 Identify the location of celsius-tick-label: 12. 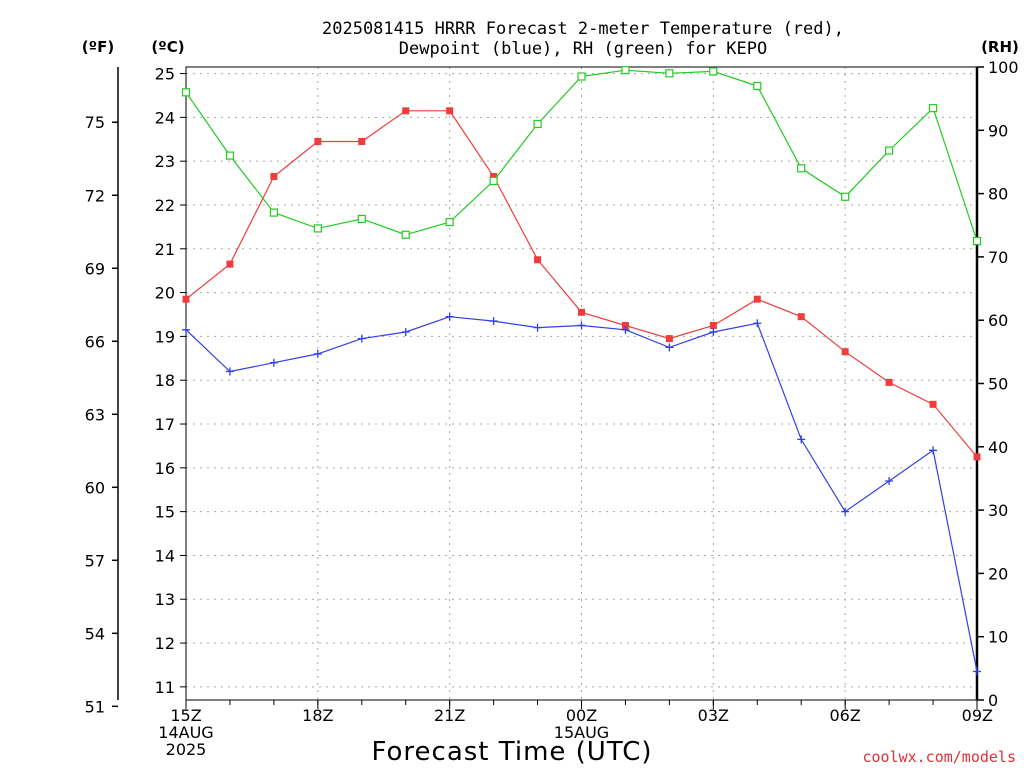
(165, 643).